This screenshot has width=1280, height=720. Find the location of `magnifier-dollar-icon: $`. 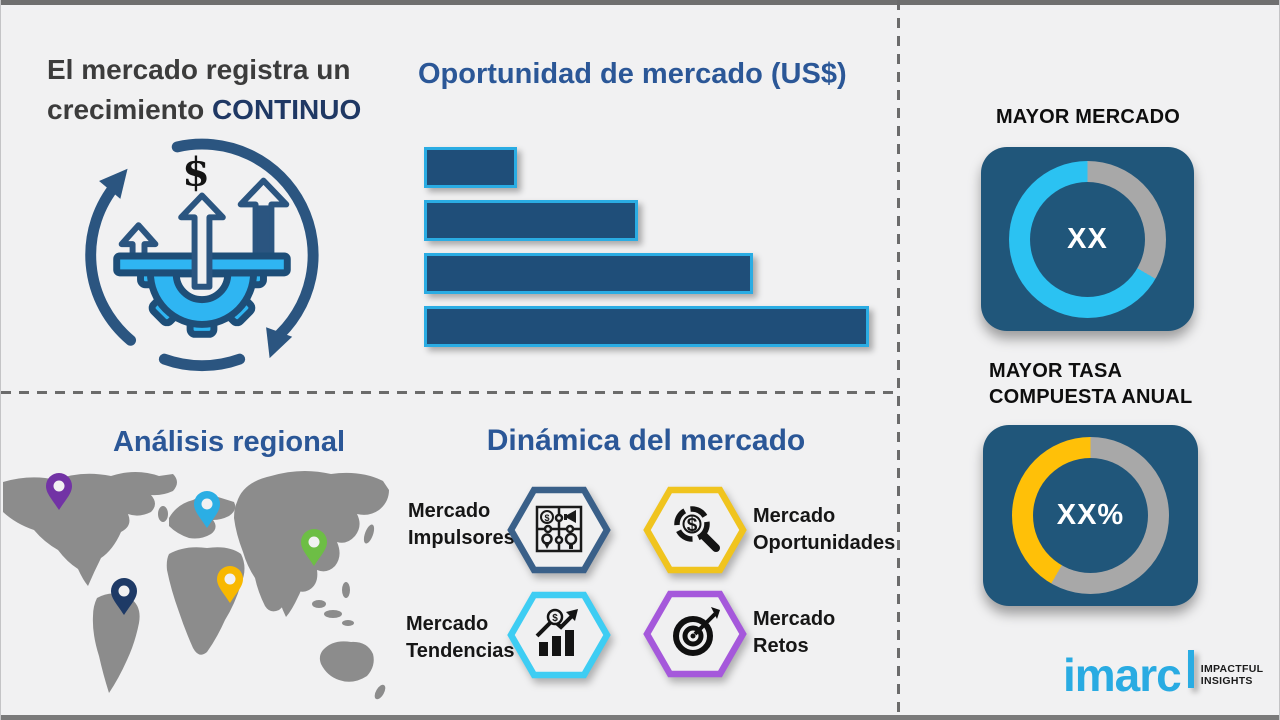

magnifier-dollar-icon: $ is located at coordinates (697, 529).